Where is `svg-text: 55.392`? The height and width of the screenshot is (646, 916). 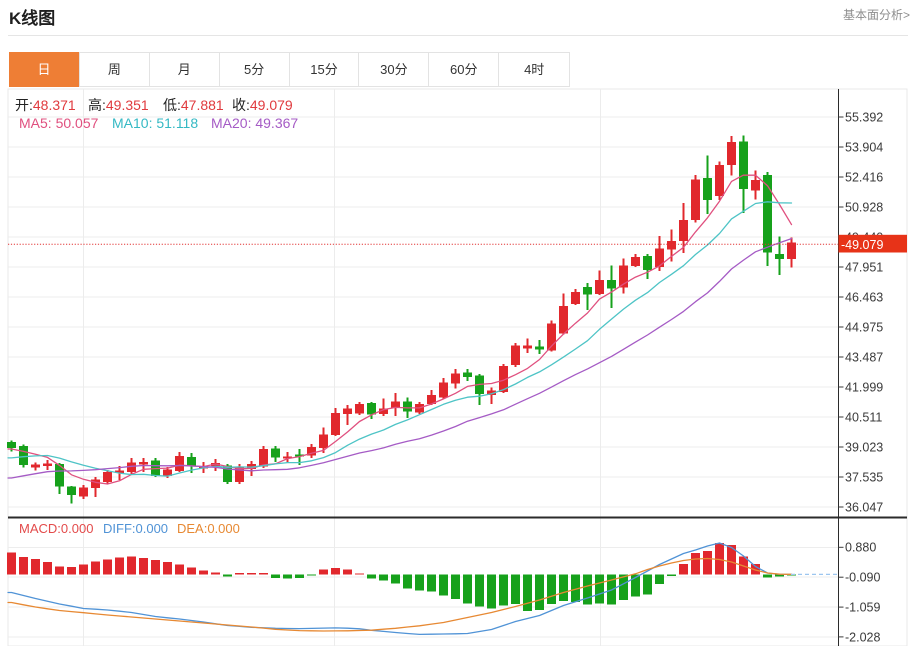 svg-text: 55.392 is located at coordinates (864, 117).